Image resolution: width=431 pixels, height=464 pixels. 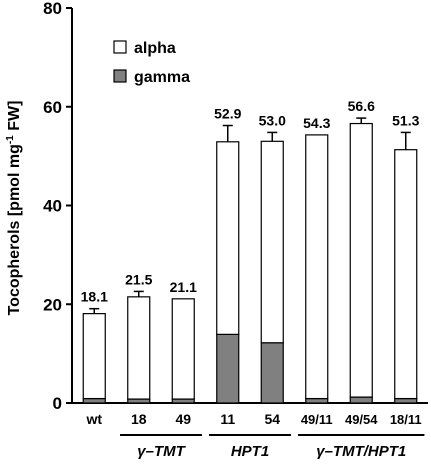 What do you see at coordinates (57, 403) in the screenshot?
I see `y-tick-label: 0` at bounding box center [57, 403].